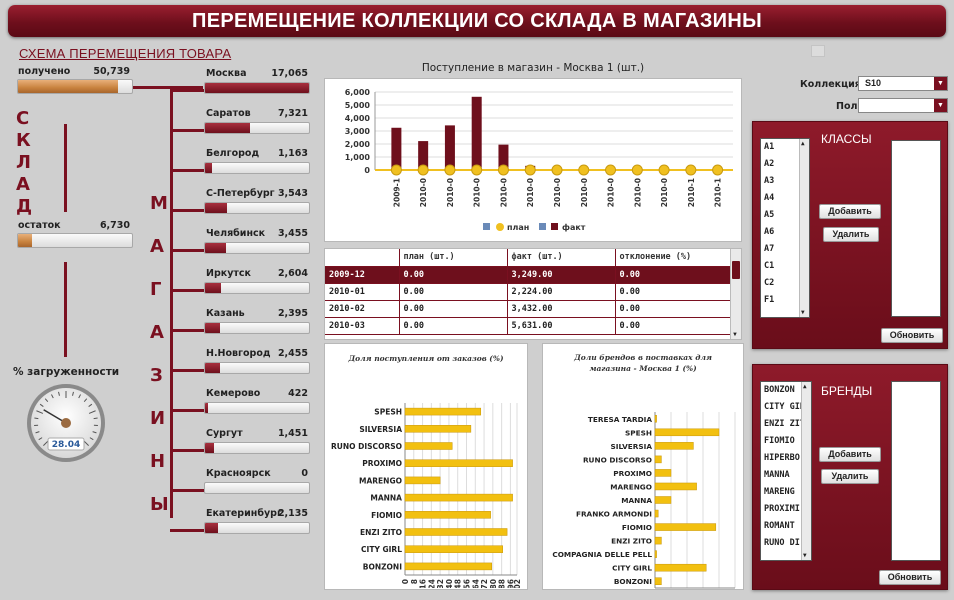 The height and width of the screenshot is (600, 954). Describe the element at coordinates (903, 105) in the screenshot. I see `gender-select: ▼` at that location.